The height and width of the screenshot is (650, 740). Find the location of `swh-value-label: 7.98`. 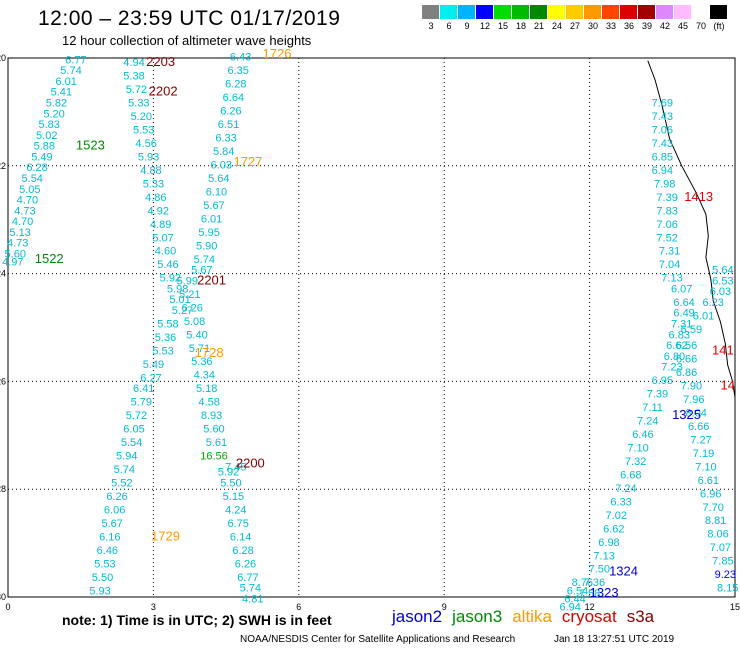

swh-value-label: 7.98 is located at coordinates (664, 184).